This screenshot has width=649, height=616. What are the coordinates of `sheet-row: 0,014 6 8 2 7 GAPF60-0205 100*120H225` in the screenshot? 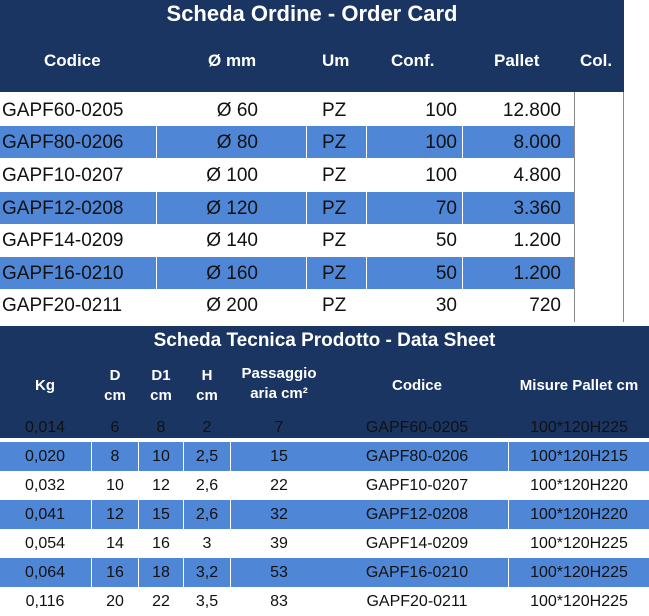 It's located at (324, 427).